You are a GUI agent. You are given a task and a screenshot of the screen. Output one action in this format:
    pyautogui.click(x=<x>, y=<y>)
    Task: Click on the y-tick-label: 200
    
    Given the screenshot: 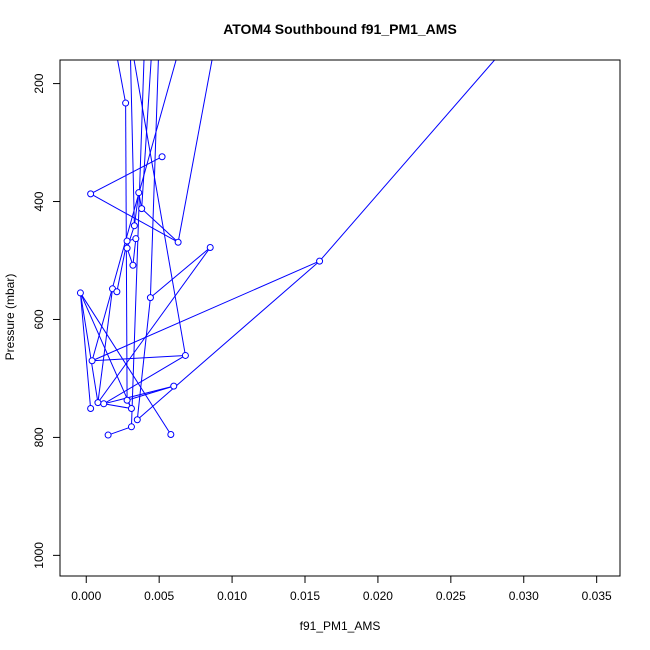 What is the action you would take?
    pyautogui.click(x=39, y=83)
    